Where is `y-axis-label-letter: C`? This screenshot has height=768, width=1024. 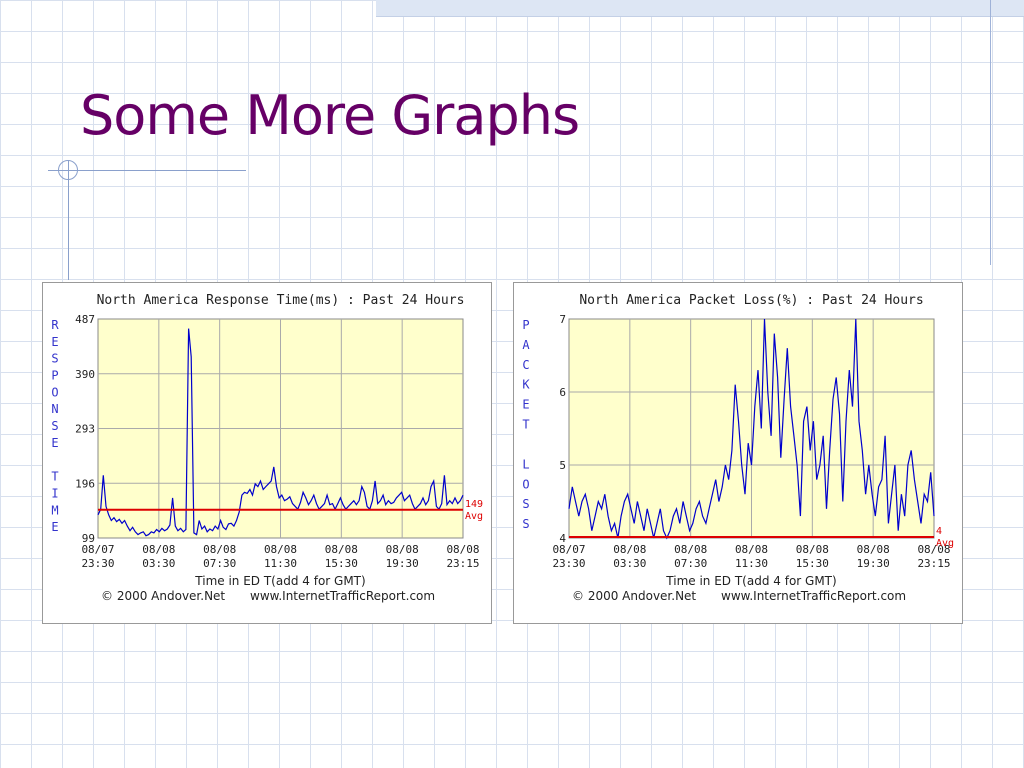
y-axis-label-letter: C is located at coordinates (525, 365).